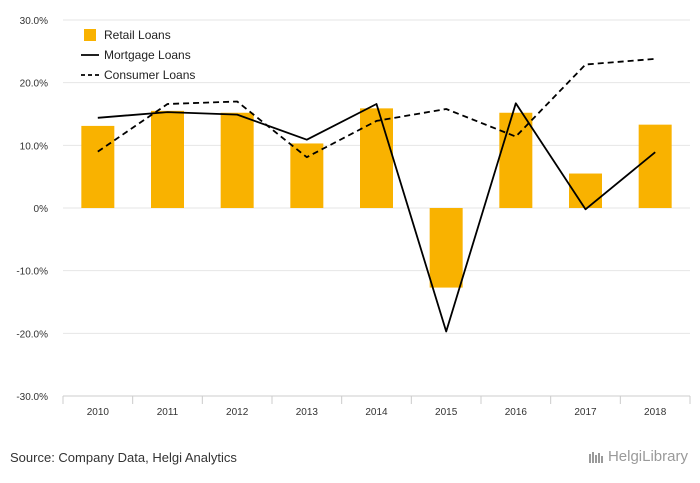 This screenshot has width=700, height=483. What do you see at coordinates (32, 397) in the screenshot?
I see `y-tick-label: -30.0%` at bounding box center [32, 397].